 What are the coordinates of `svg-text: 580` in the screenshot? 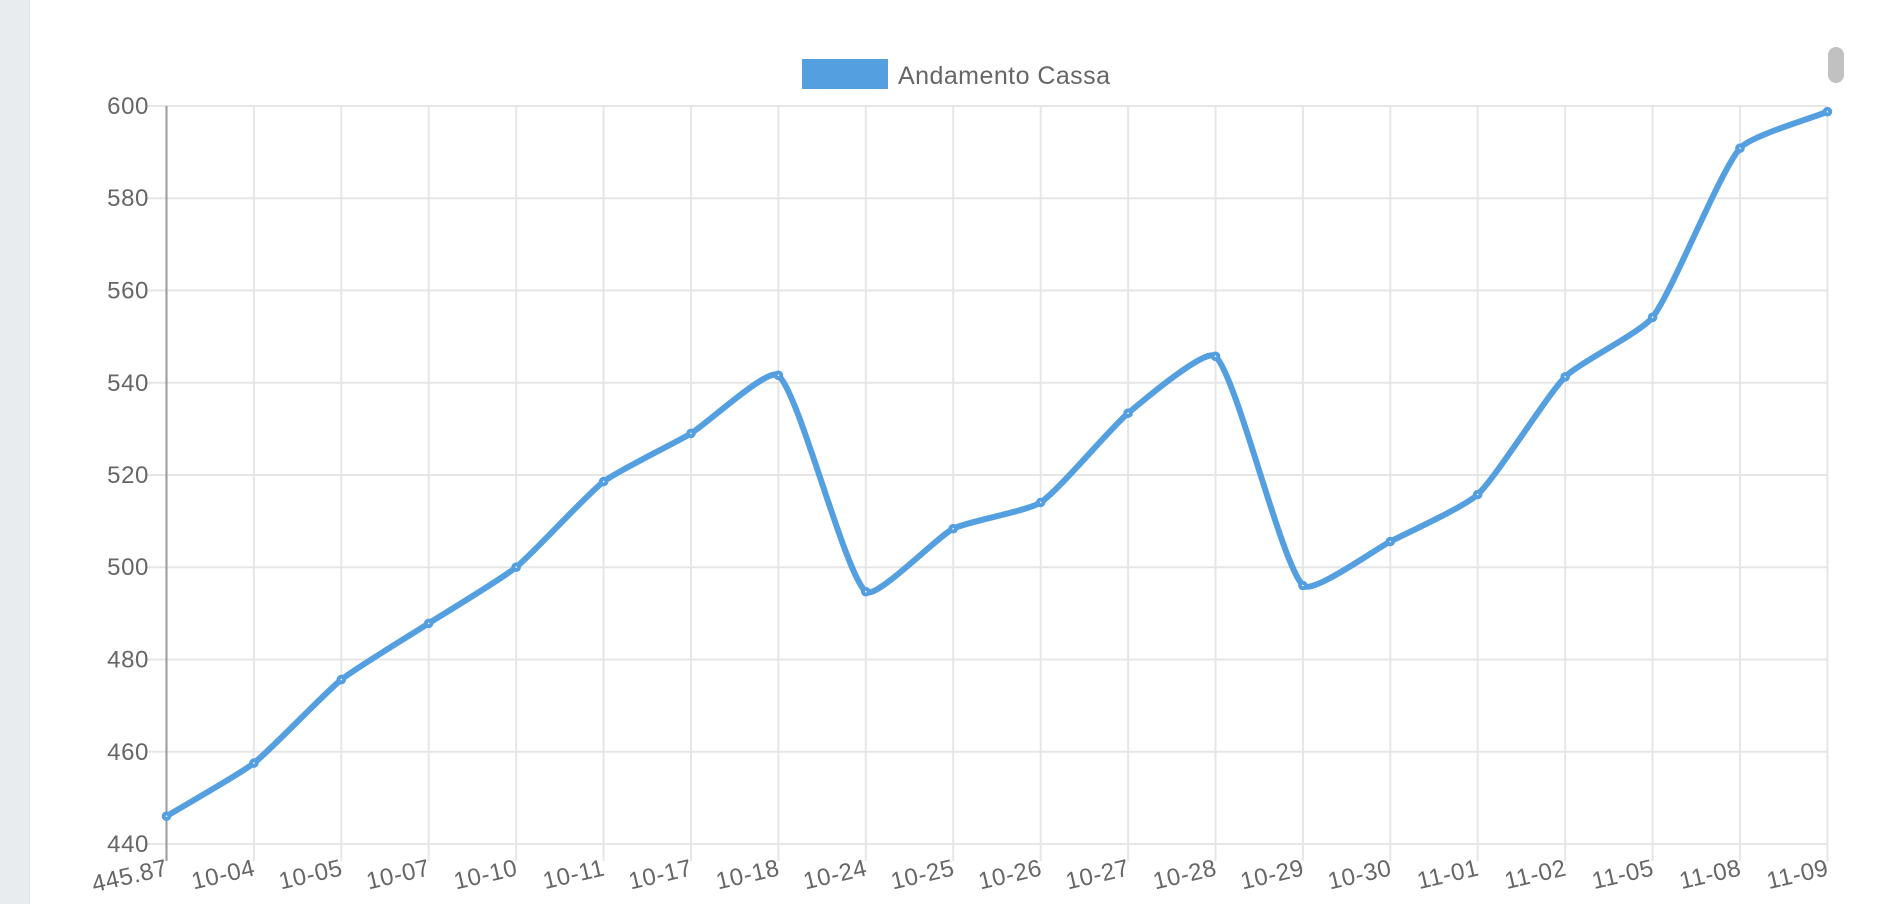 It's located at (128, 198).